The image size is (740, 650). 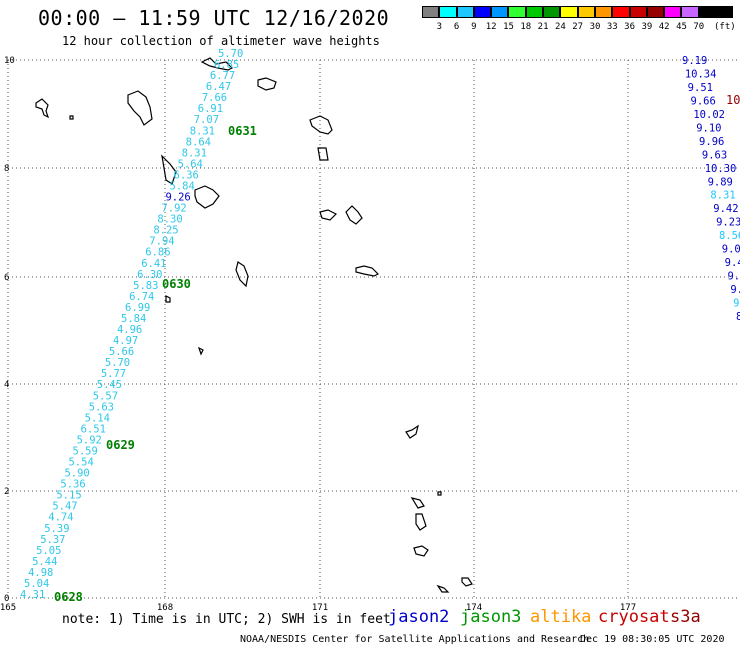 What do you see at coordinates (210, 109) in the screenshot?
I see `wave-height-value: 6.91` at bounding box center [210, 109].